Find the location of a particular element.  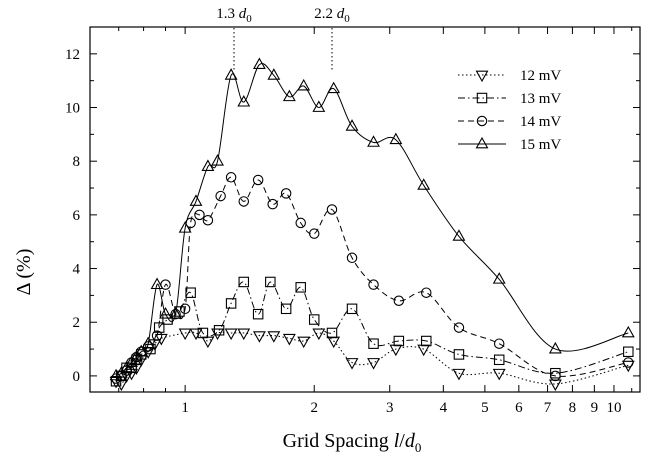

x-axis-title: Grid Spacing l/d0 is located at coordinates (352, 442).